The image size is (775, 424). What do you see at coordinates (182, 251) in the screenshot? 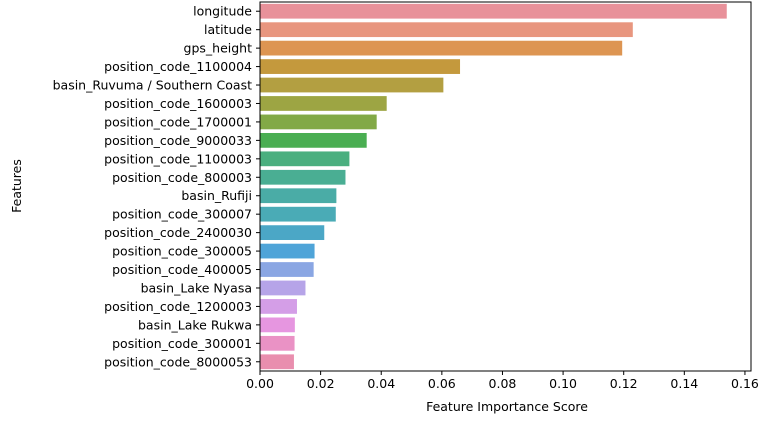
I see `y-tick-label: position_code_300005` at bounding box center [182, 251].